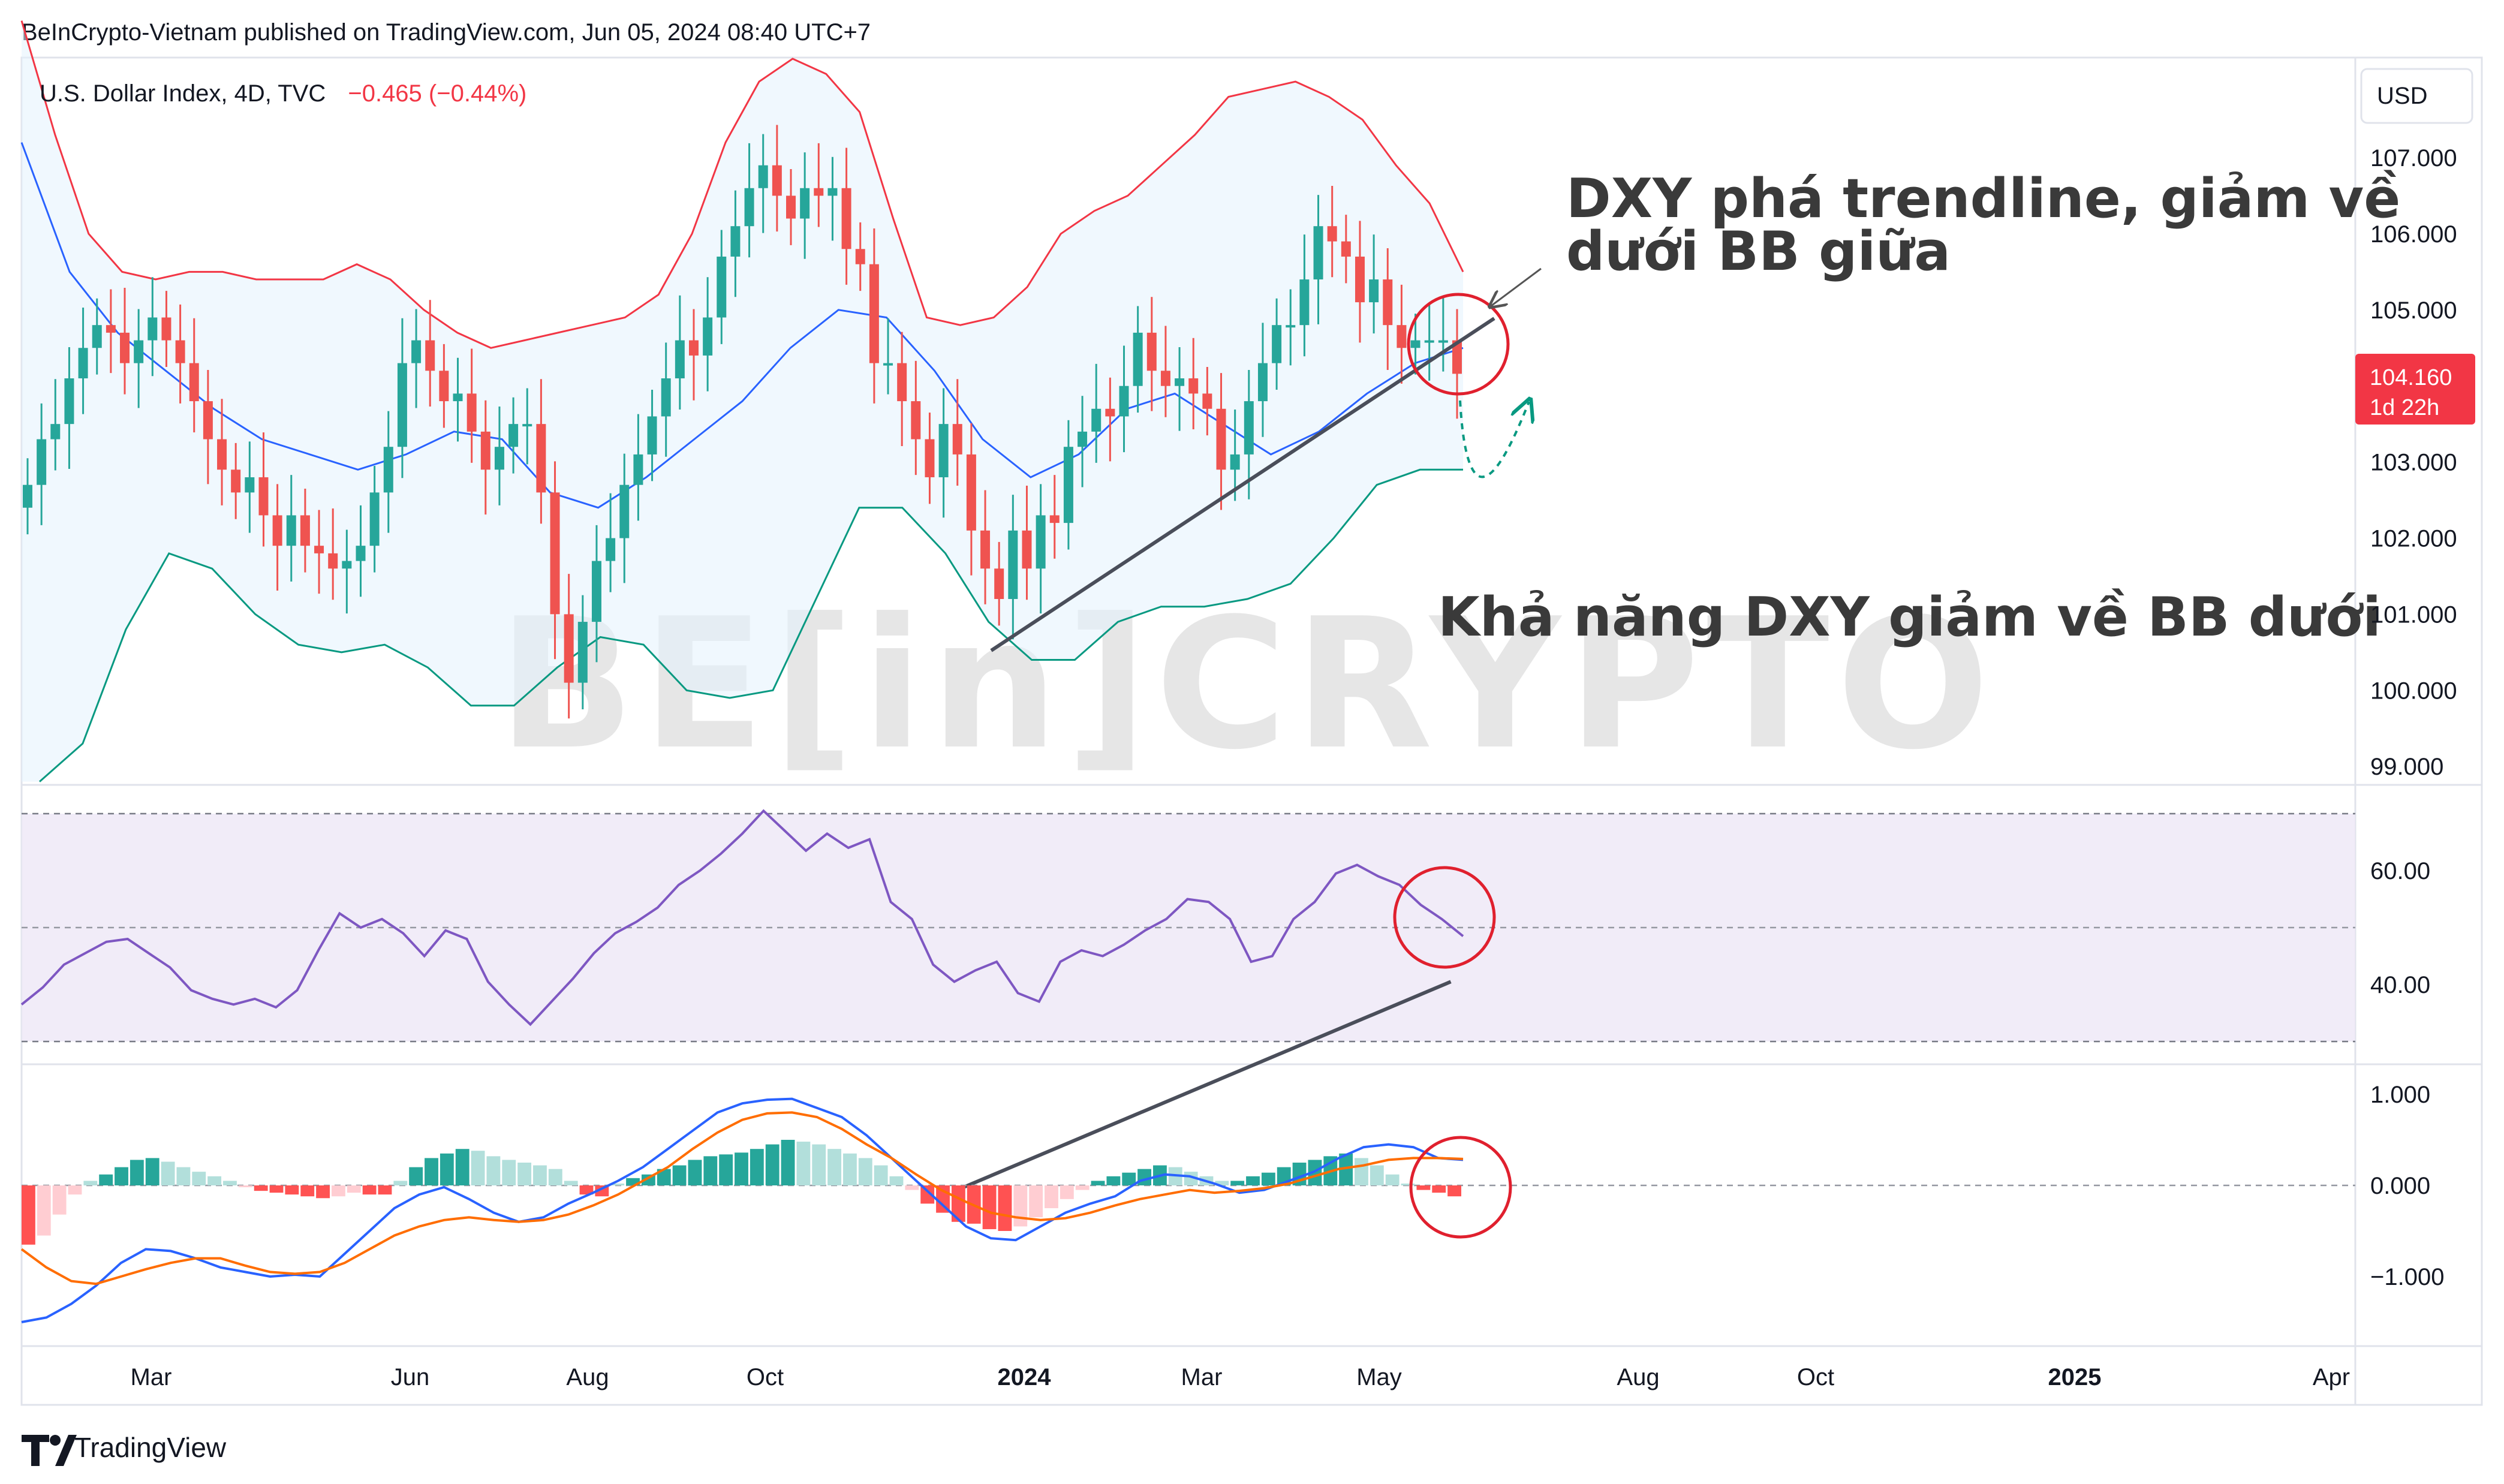 The width and height of the screenshot is (2504, 1484). What do you see at coordinates (1516, 286) in the screenshot?
I see `annotation-arrow` at bounding box center [1516, 286].